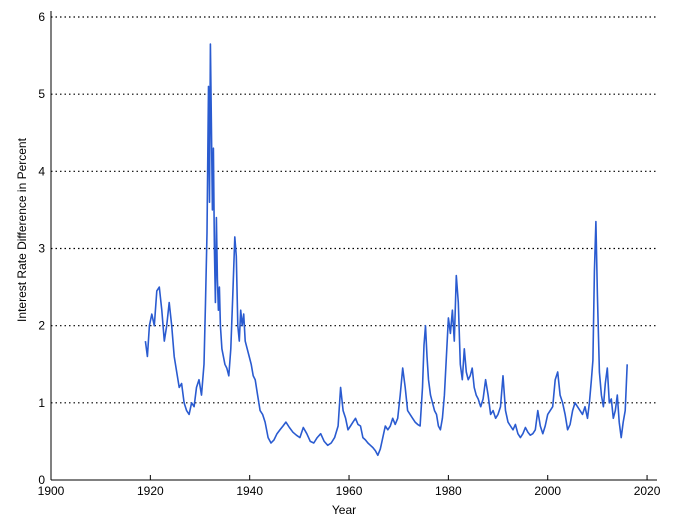 The height and width of the screenshot is (523, 676). I want to click on y-tick-label: 5, so click(41, 94).